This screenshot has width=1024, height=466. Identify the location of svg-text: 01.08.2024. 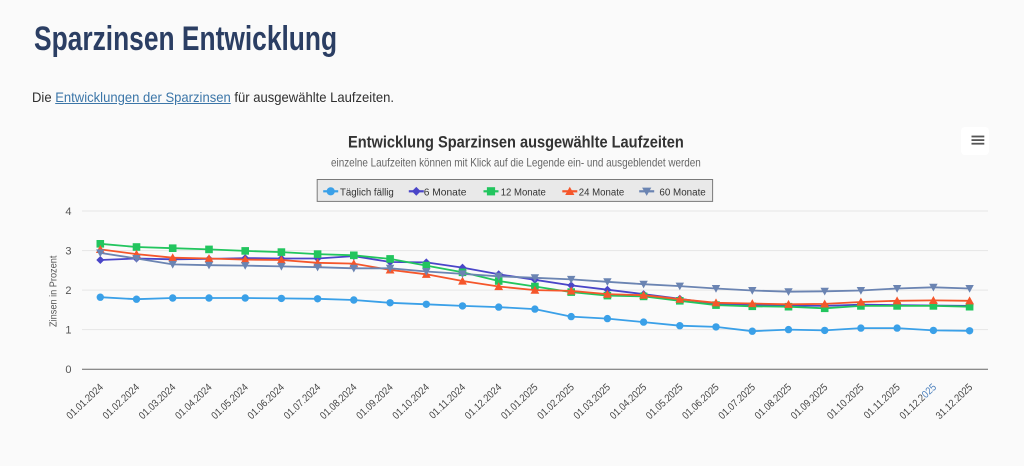
(339, 402).